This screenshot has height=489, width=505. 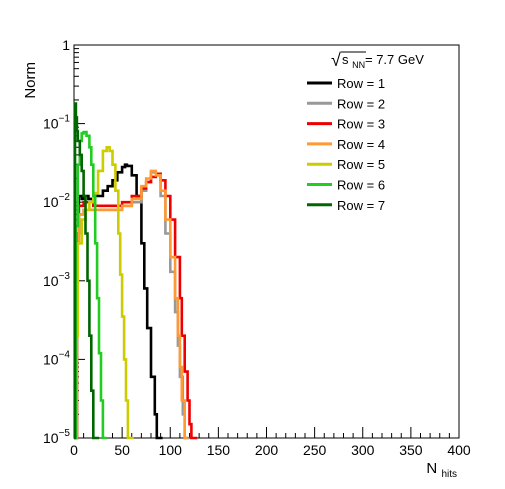 What do you see at coordinates (361, 83) in the screenshot?
I see `legend-label-row-1: Row = 1` at bounding box center [361, 83].